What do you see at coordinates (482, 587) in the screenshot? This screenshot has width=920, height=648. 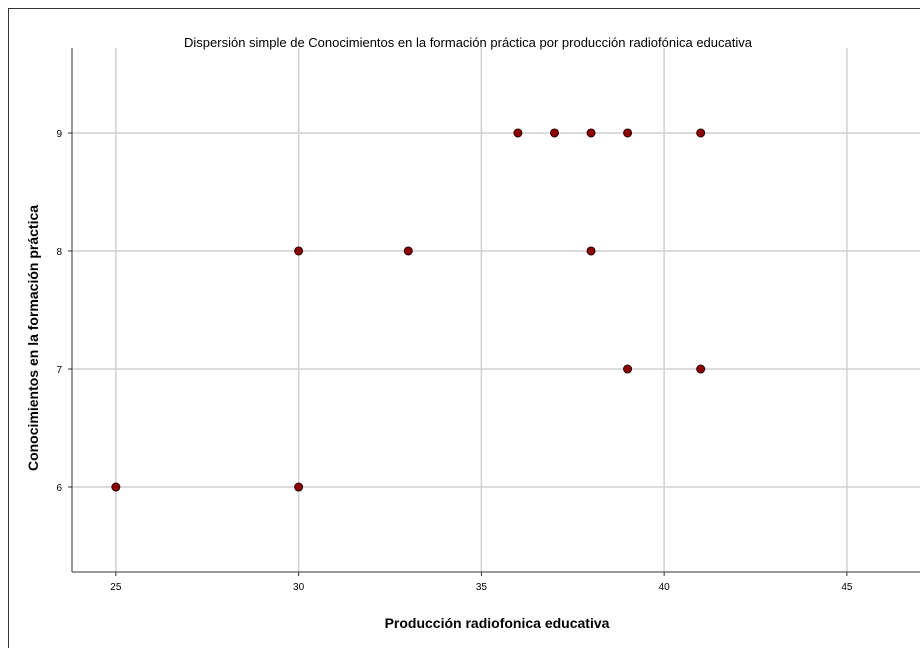 I see `x-tick-label: 35` at bounding box center [482, 587].